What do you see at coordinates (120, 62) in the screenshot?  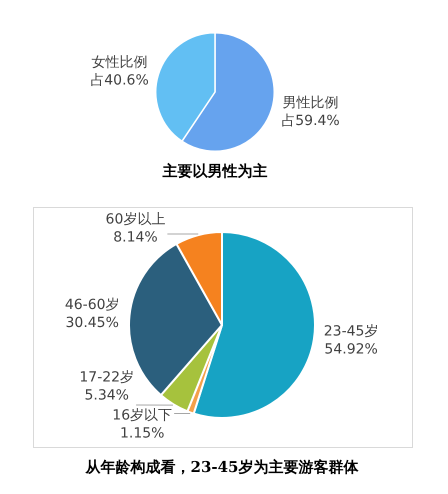 I see `slice-label: 女性比例` at bounding box center [120, 62].